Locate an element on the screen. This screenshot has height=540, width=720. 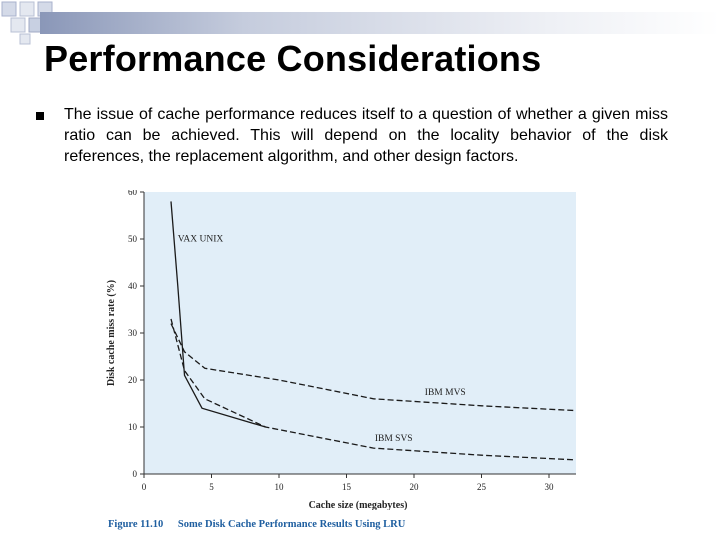
corner-squares-decoration is located at coordinates (27, 23).